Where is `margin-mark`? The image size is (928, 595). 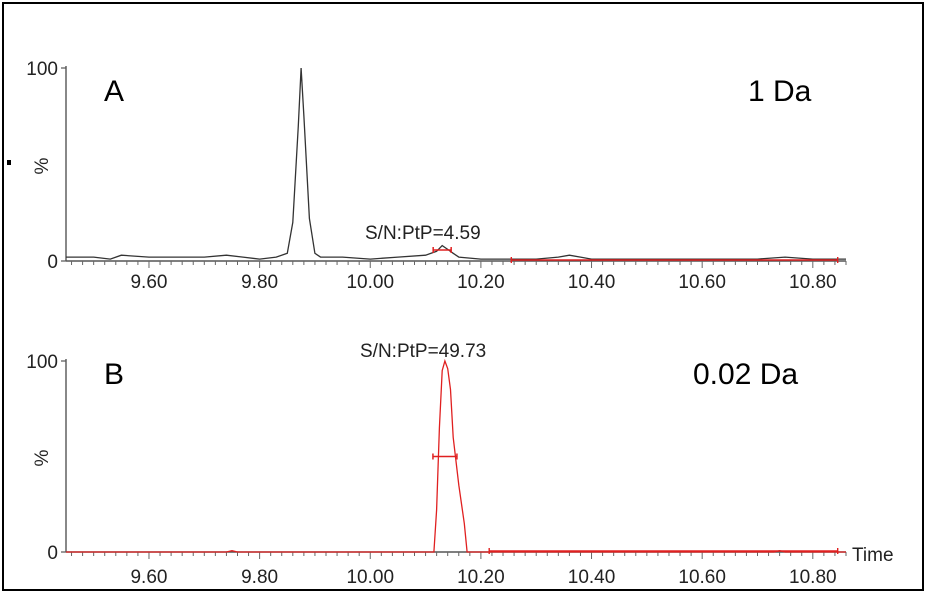 margin-mark is located at coordinates (9, 162).